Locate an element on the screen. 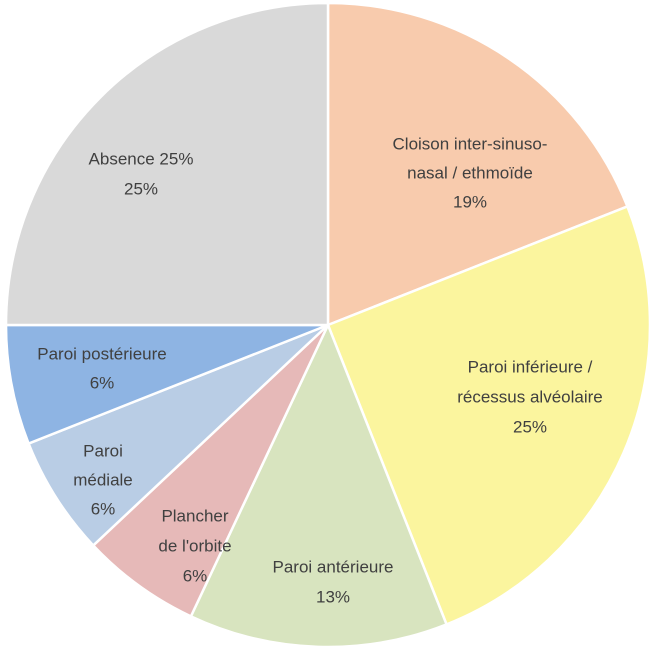 Image resolution: width=651 pixels, height=647 pixels. slice-label: Paroi antérieure is located at coordinates (333, 566).